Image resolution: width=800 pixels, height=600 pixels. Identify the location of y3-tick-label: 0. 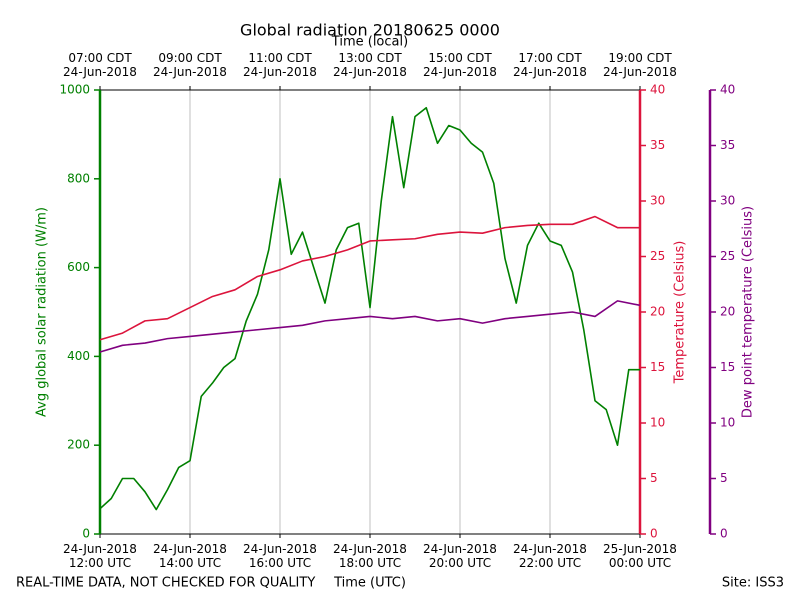
(724, 534).